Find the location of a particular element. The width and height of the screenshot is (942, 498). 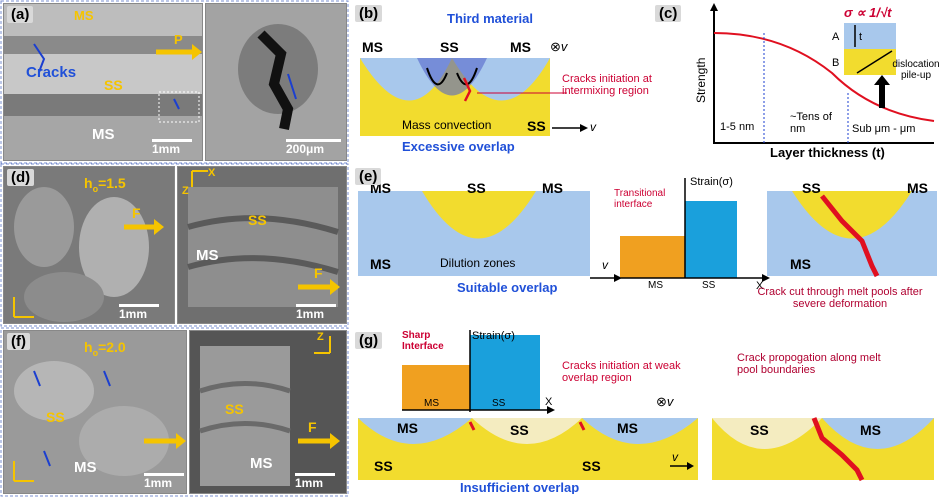

panel-a-cracks-label: Cracks is located at coordinates (51, 72).